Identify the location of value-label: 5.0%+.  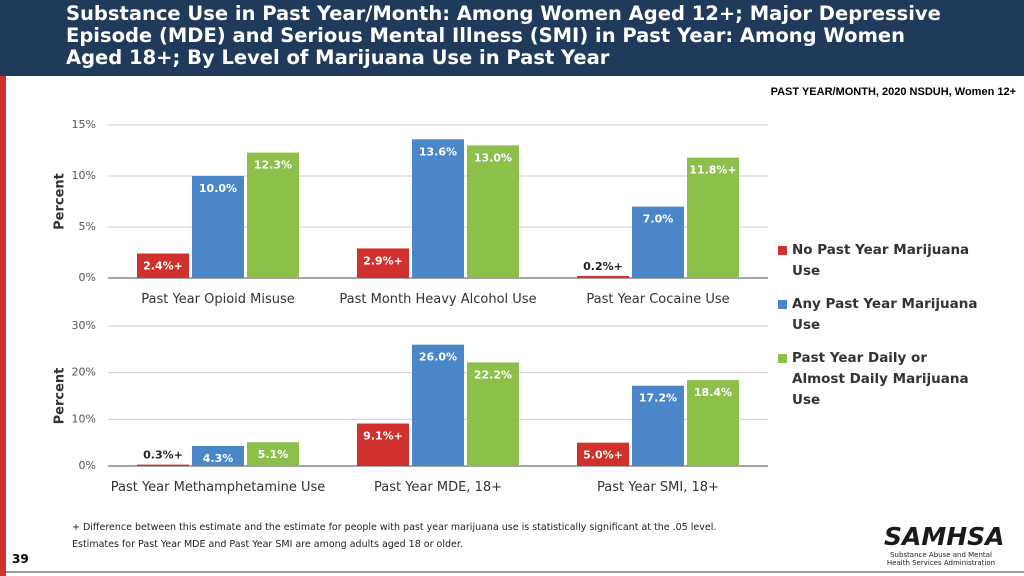
(603, 455).